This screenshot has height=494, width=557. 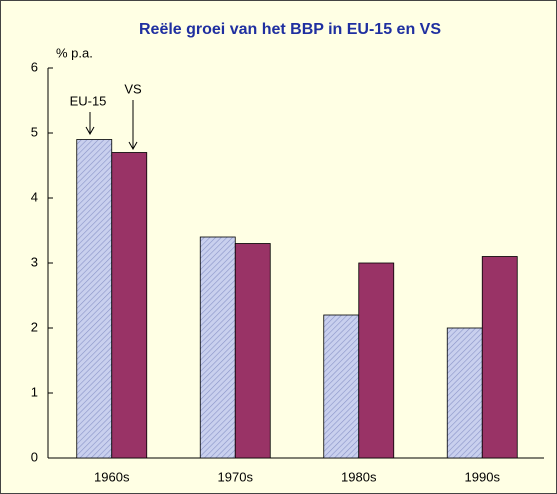 What do you see at coordinates (483, 476) in the screenshot?
I see `x-tick-label: 1990s` at bounding box center [483, 476].